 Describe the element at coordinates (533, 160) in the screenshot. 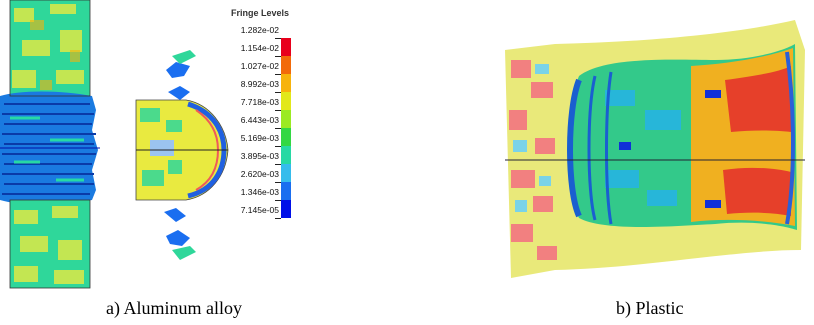

I see `plastic-outer-pattern-left` at that location.